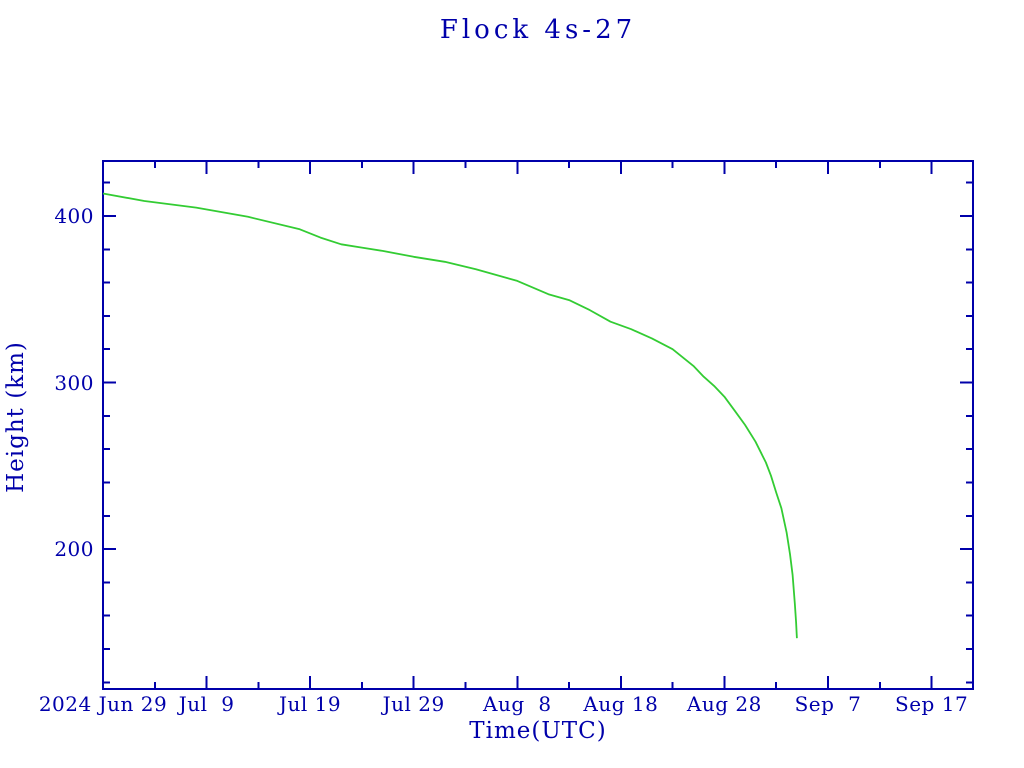 The width and height of the screenshot is (1024, 768). I want to click on x-tick-label: Jul 29, so click(413, 704).